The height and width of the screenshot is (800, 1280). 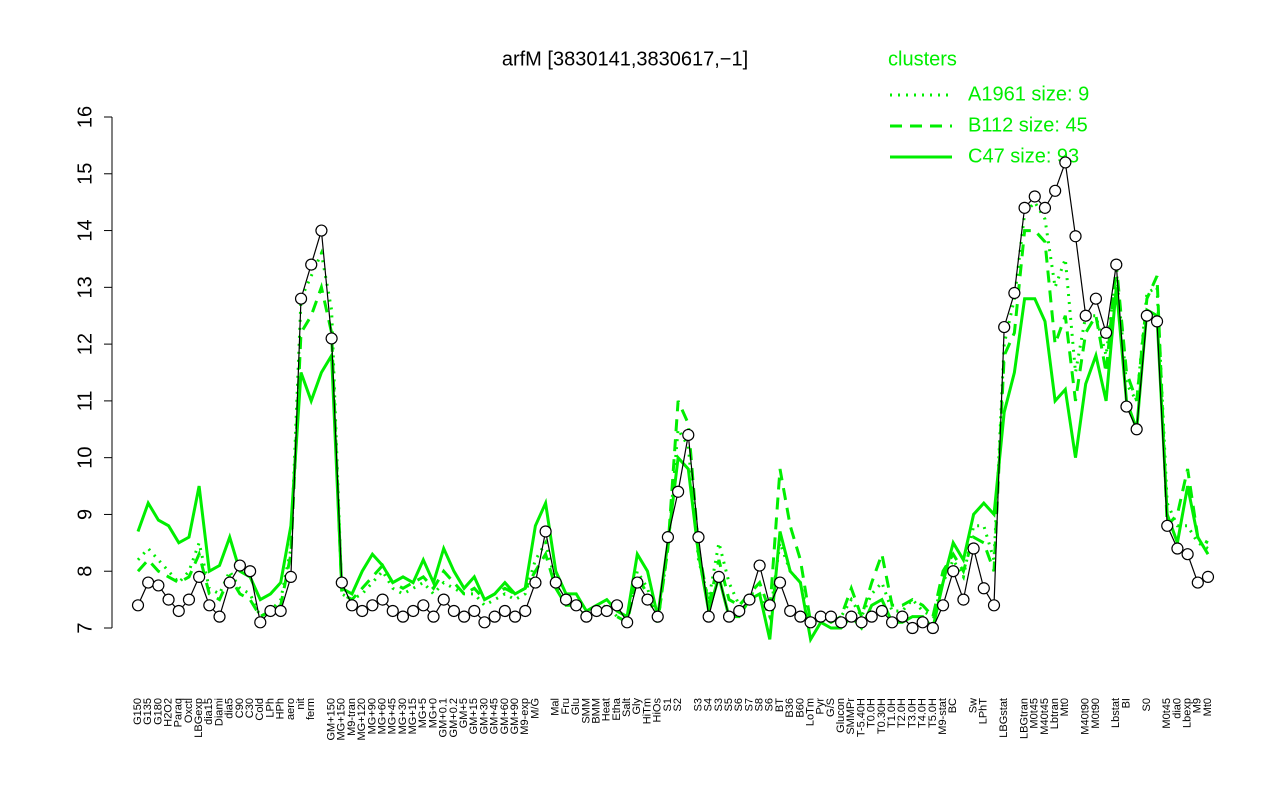 What do you see at coordinates (821, 706) in the screenshot?
I see `x-tick-label: Pyr` at bounding box center [821, 706].